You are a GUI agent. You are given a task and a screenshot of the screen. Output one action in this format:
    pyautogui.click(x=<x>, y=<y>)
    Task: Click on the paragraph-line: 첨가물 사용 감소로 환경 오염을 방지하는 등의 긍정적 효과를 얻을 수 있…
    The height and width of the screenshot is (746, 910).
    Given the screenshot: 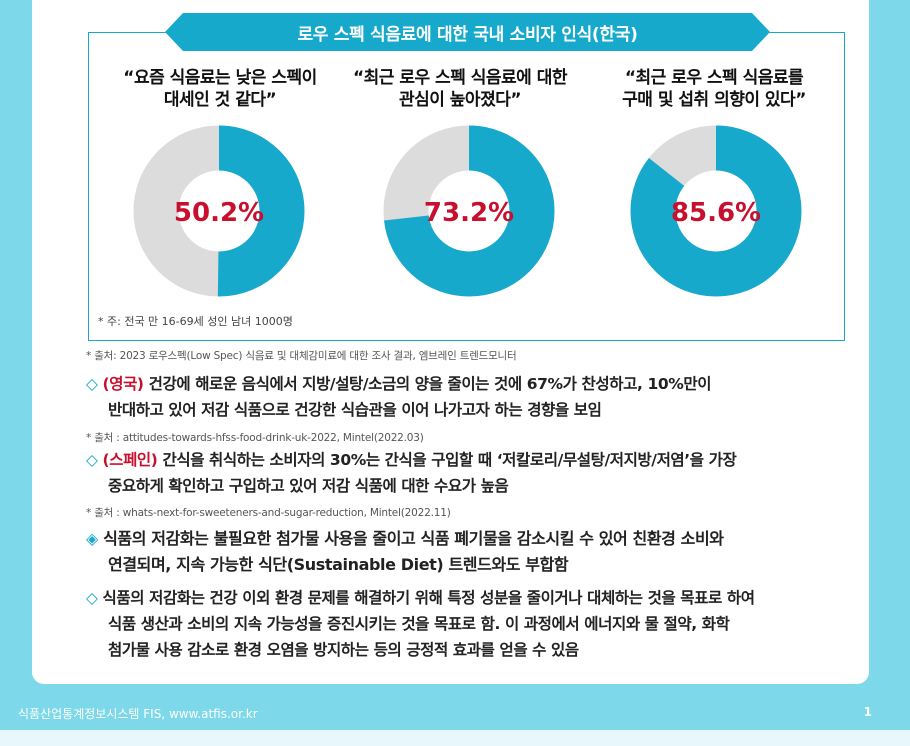 What is the action you would take?
    pyautogui.click(x=343, y=650)
    